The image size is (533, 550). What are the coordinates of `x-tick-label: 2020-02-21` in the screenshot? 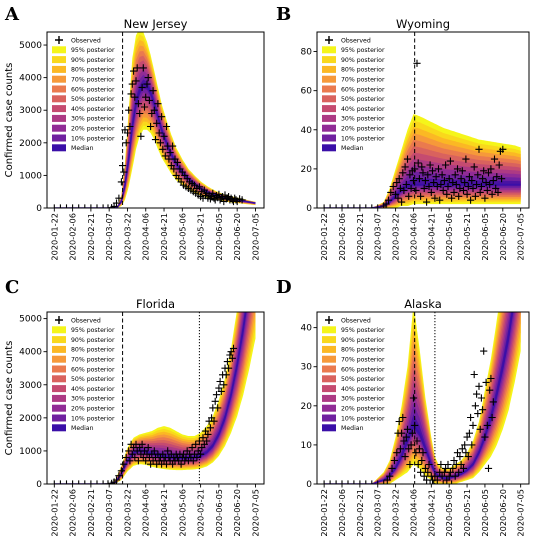 It's located at (360, 237).